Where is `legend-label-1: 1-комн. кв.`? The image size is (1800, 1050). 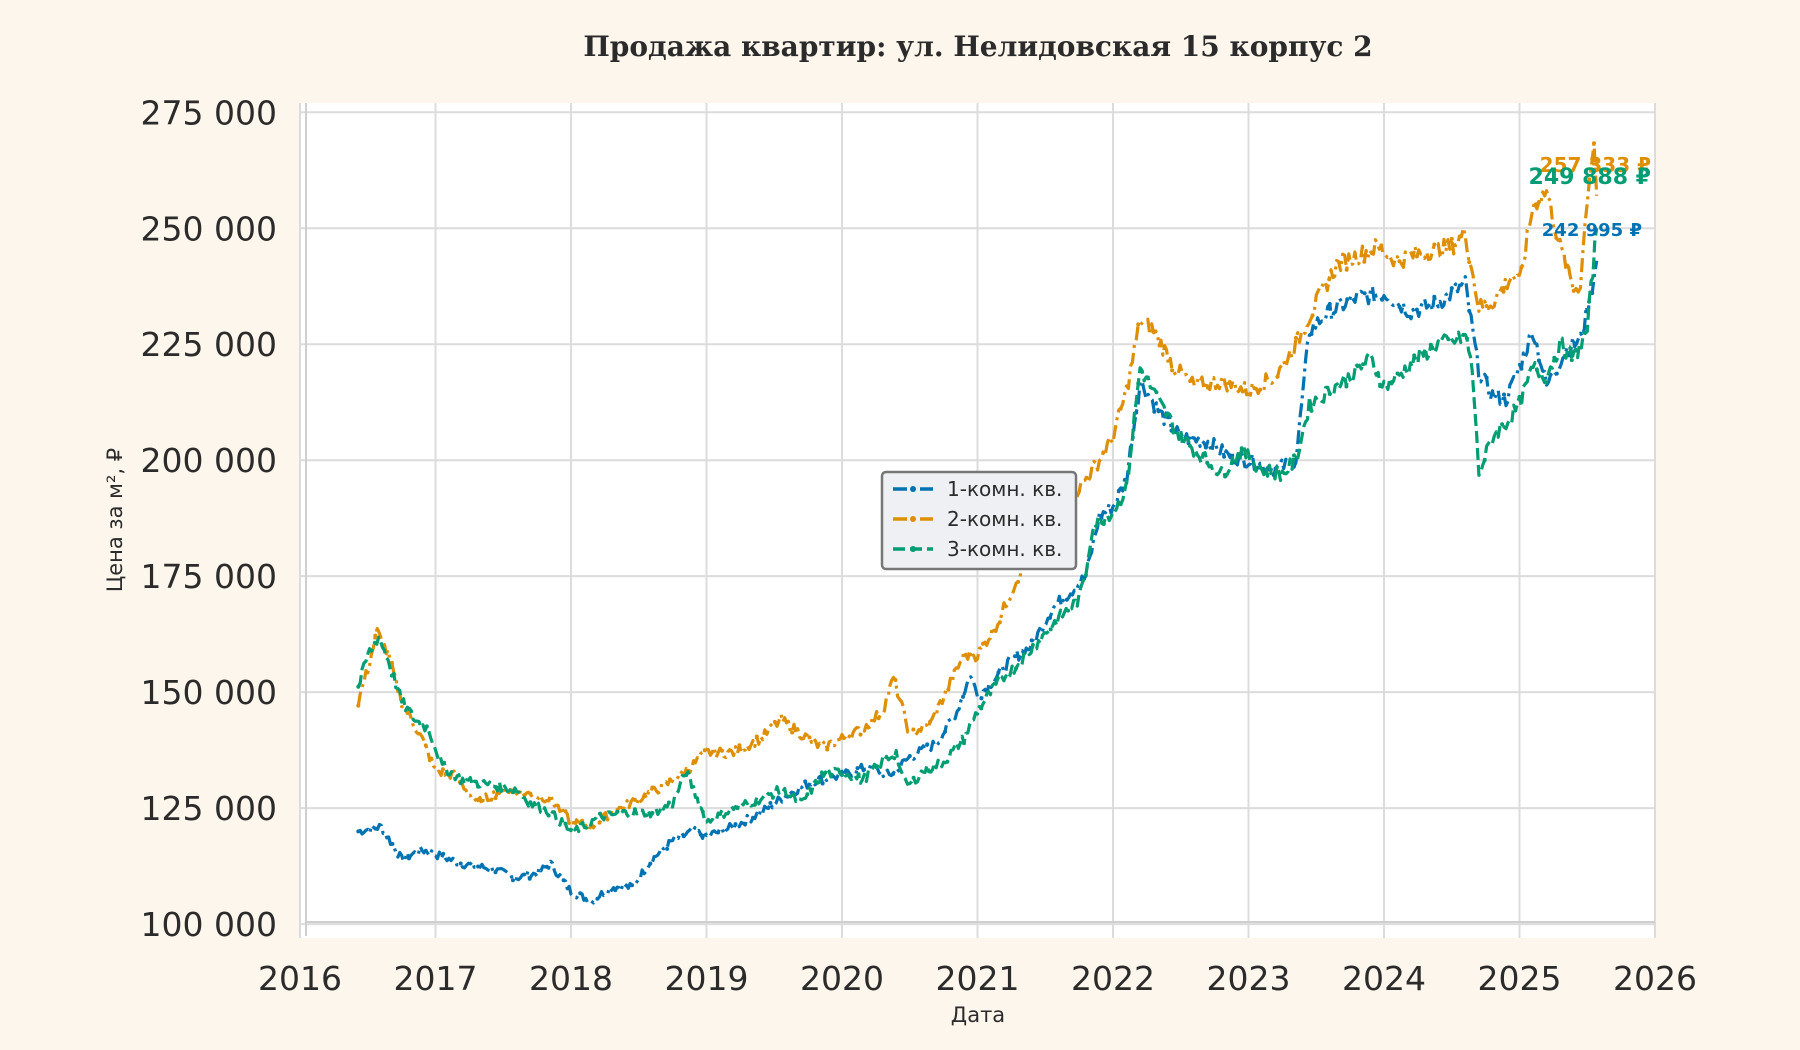
legend-label-1: 1-комн. кв. is located at coordinates (1004, 489).